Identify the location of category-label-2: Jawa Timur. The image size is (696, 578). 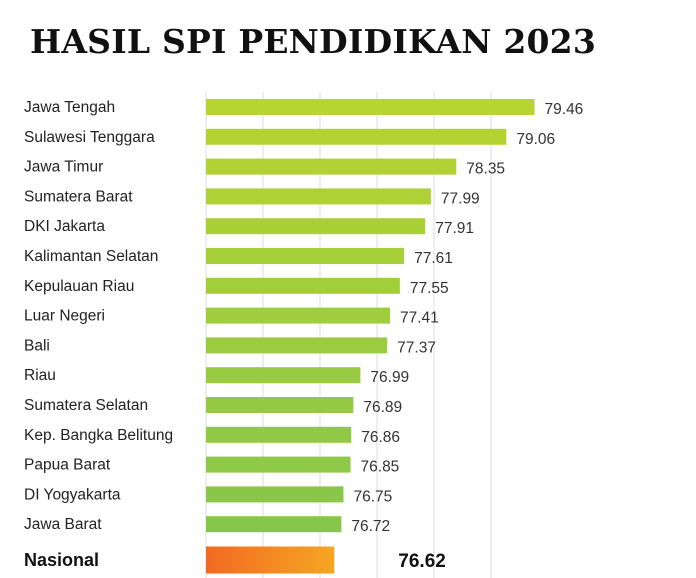
(63, 167).